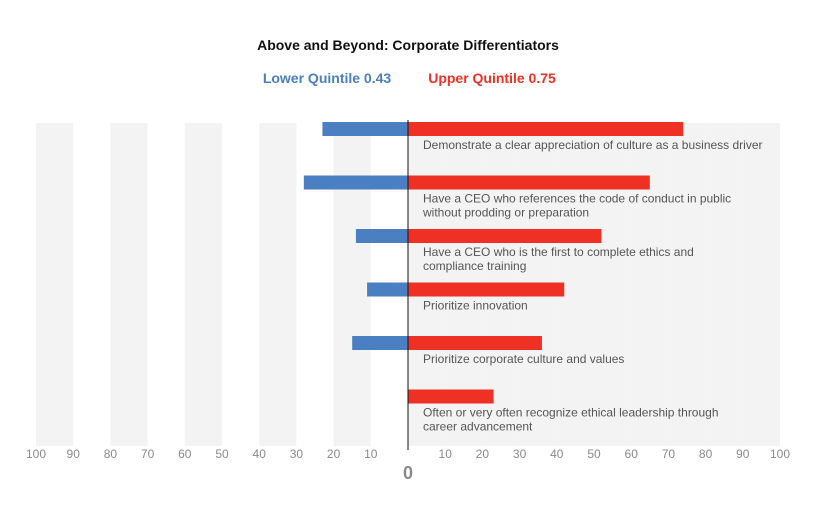  I want to click on category-label-line: compliance training, so click(474, 266).